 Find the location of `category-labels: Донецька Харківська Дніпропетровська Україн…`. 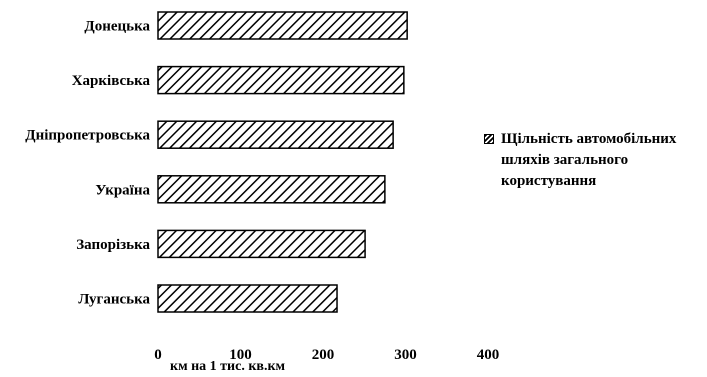

category-labels: Донецька Харківська Дніпропетровська Україн… is located at coordinates (87, 163).